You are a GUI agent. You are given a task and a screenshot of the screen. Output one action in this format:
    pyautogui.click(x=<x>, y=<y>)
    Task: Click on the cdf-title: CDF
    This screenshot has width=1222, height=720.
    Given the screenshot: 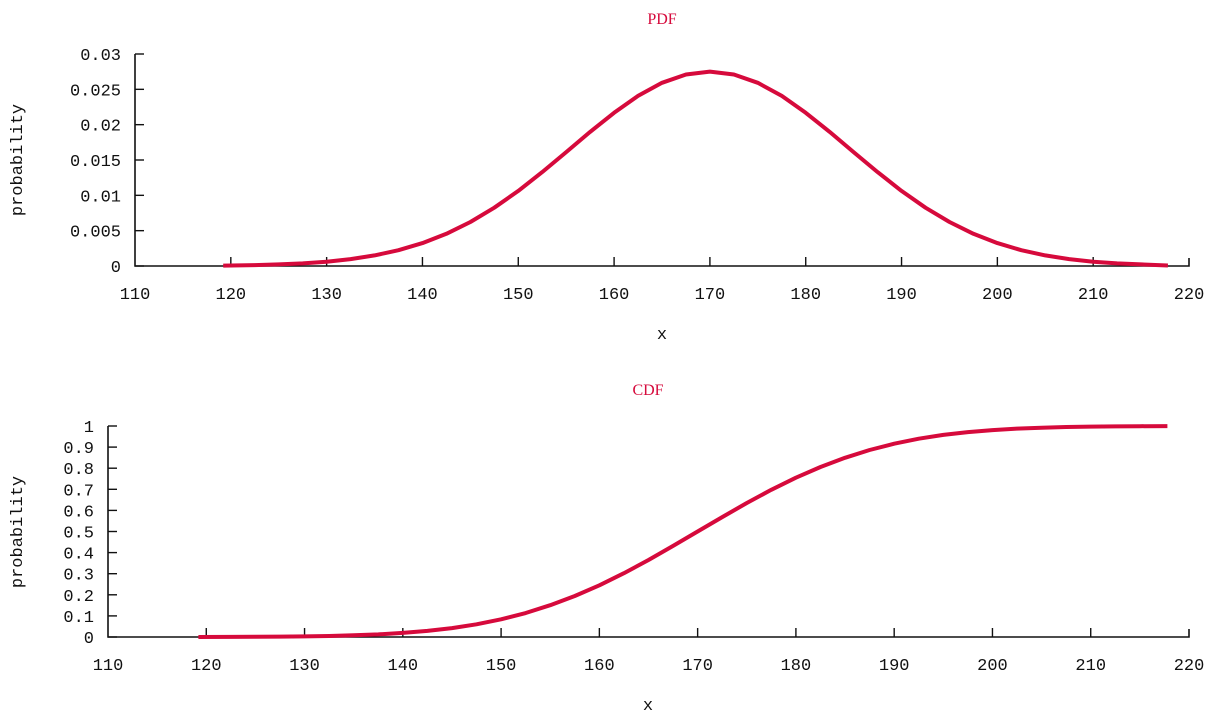 What is the action you would take?
    pyautogui.click(x=647, y=390)
    